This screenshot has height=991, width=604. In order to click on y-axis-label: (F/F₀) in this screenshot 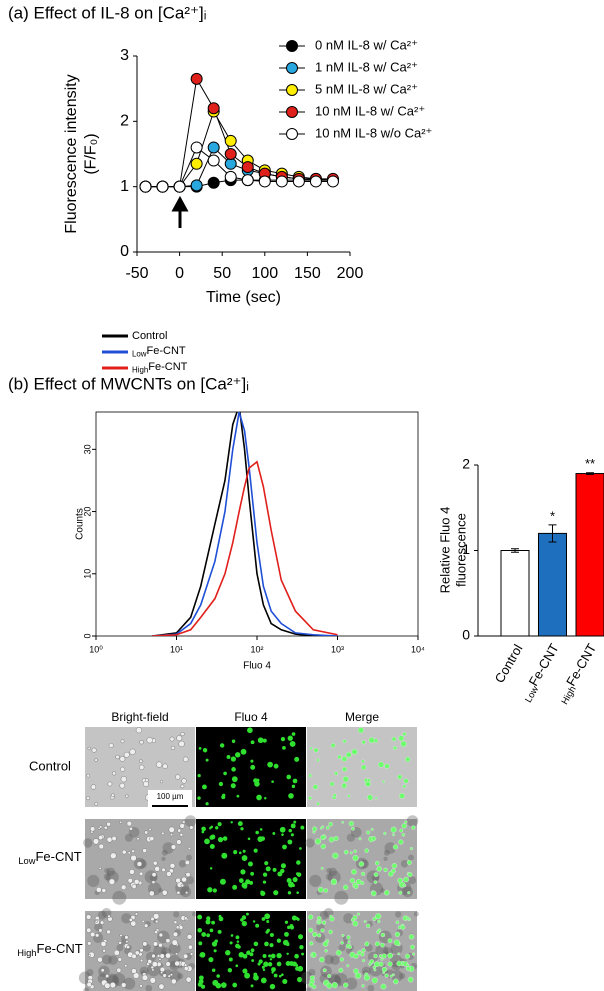, I will do `click(90, 153)`.